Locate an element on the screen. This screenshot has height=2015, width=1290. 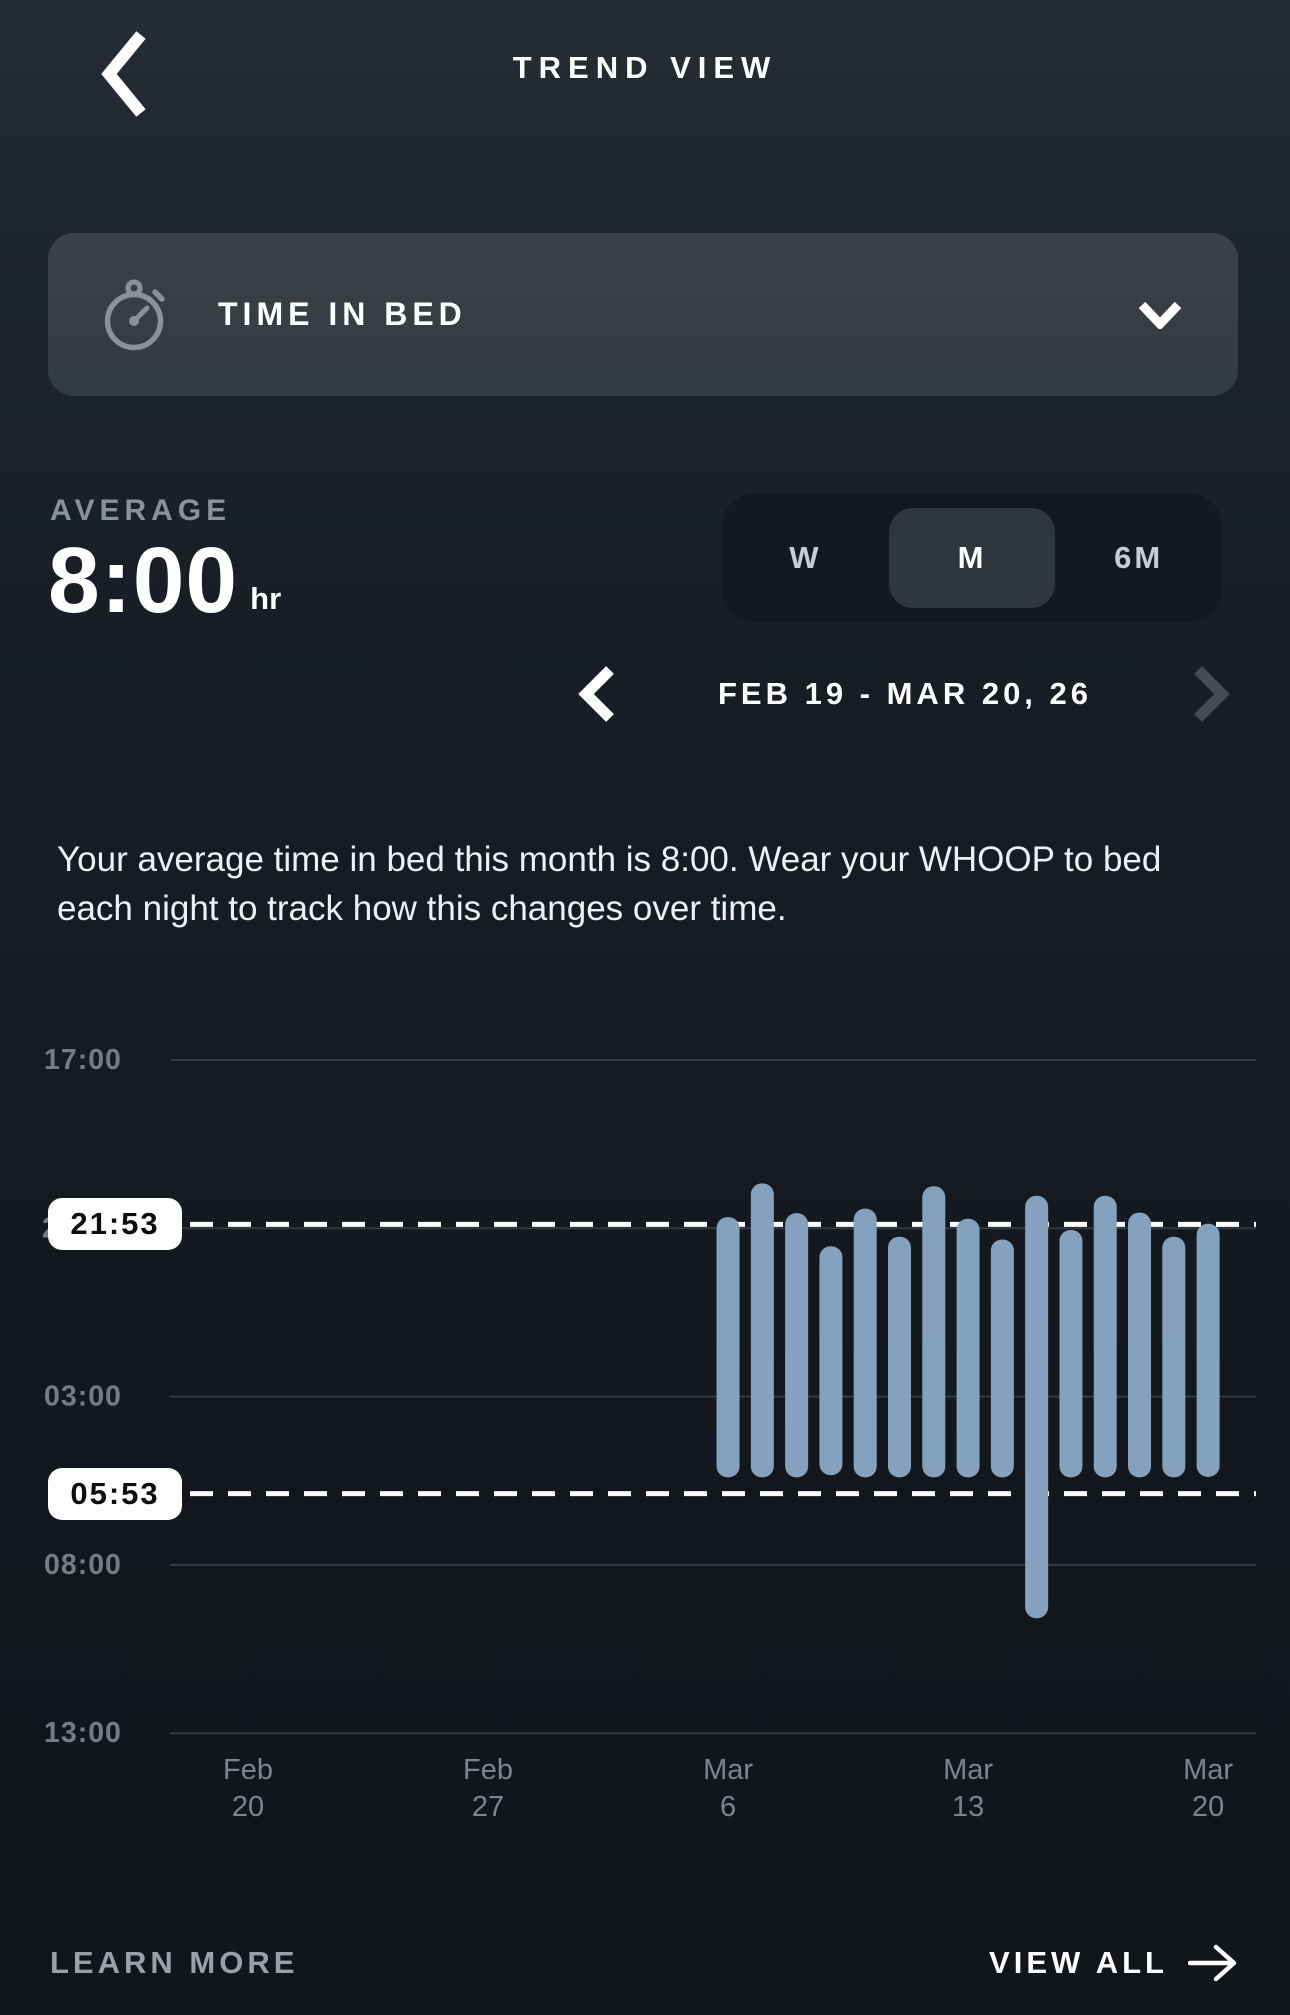
date-range-label: FEB 19 - MAR 20, 26 is located at coordinates (905, 693).